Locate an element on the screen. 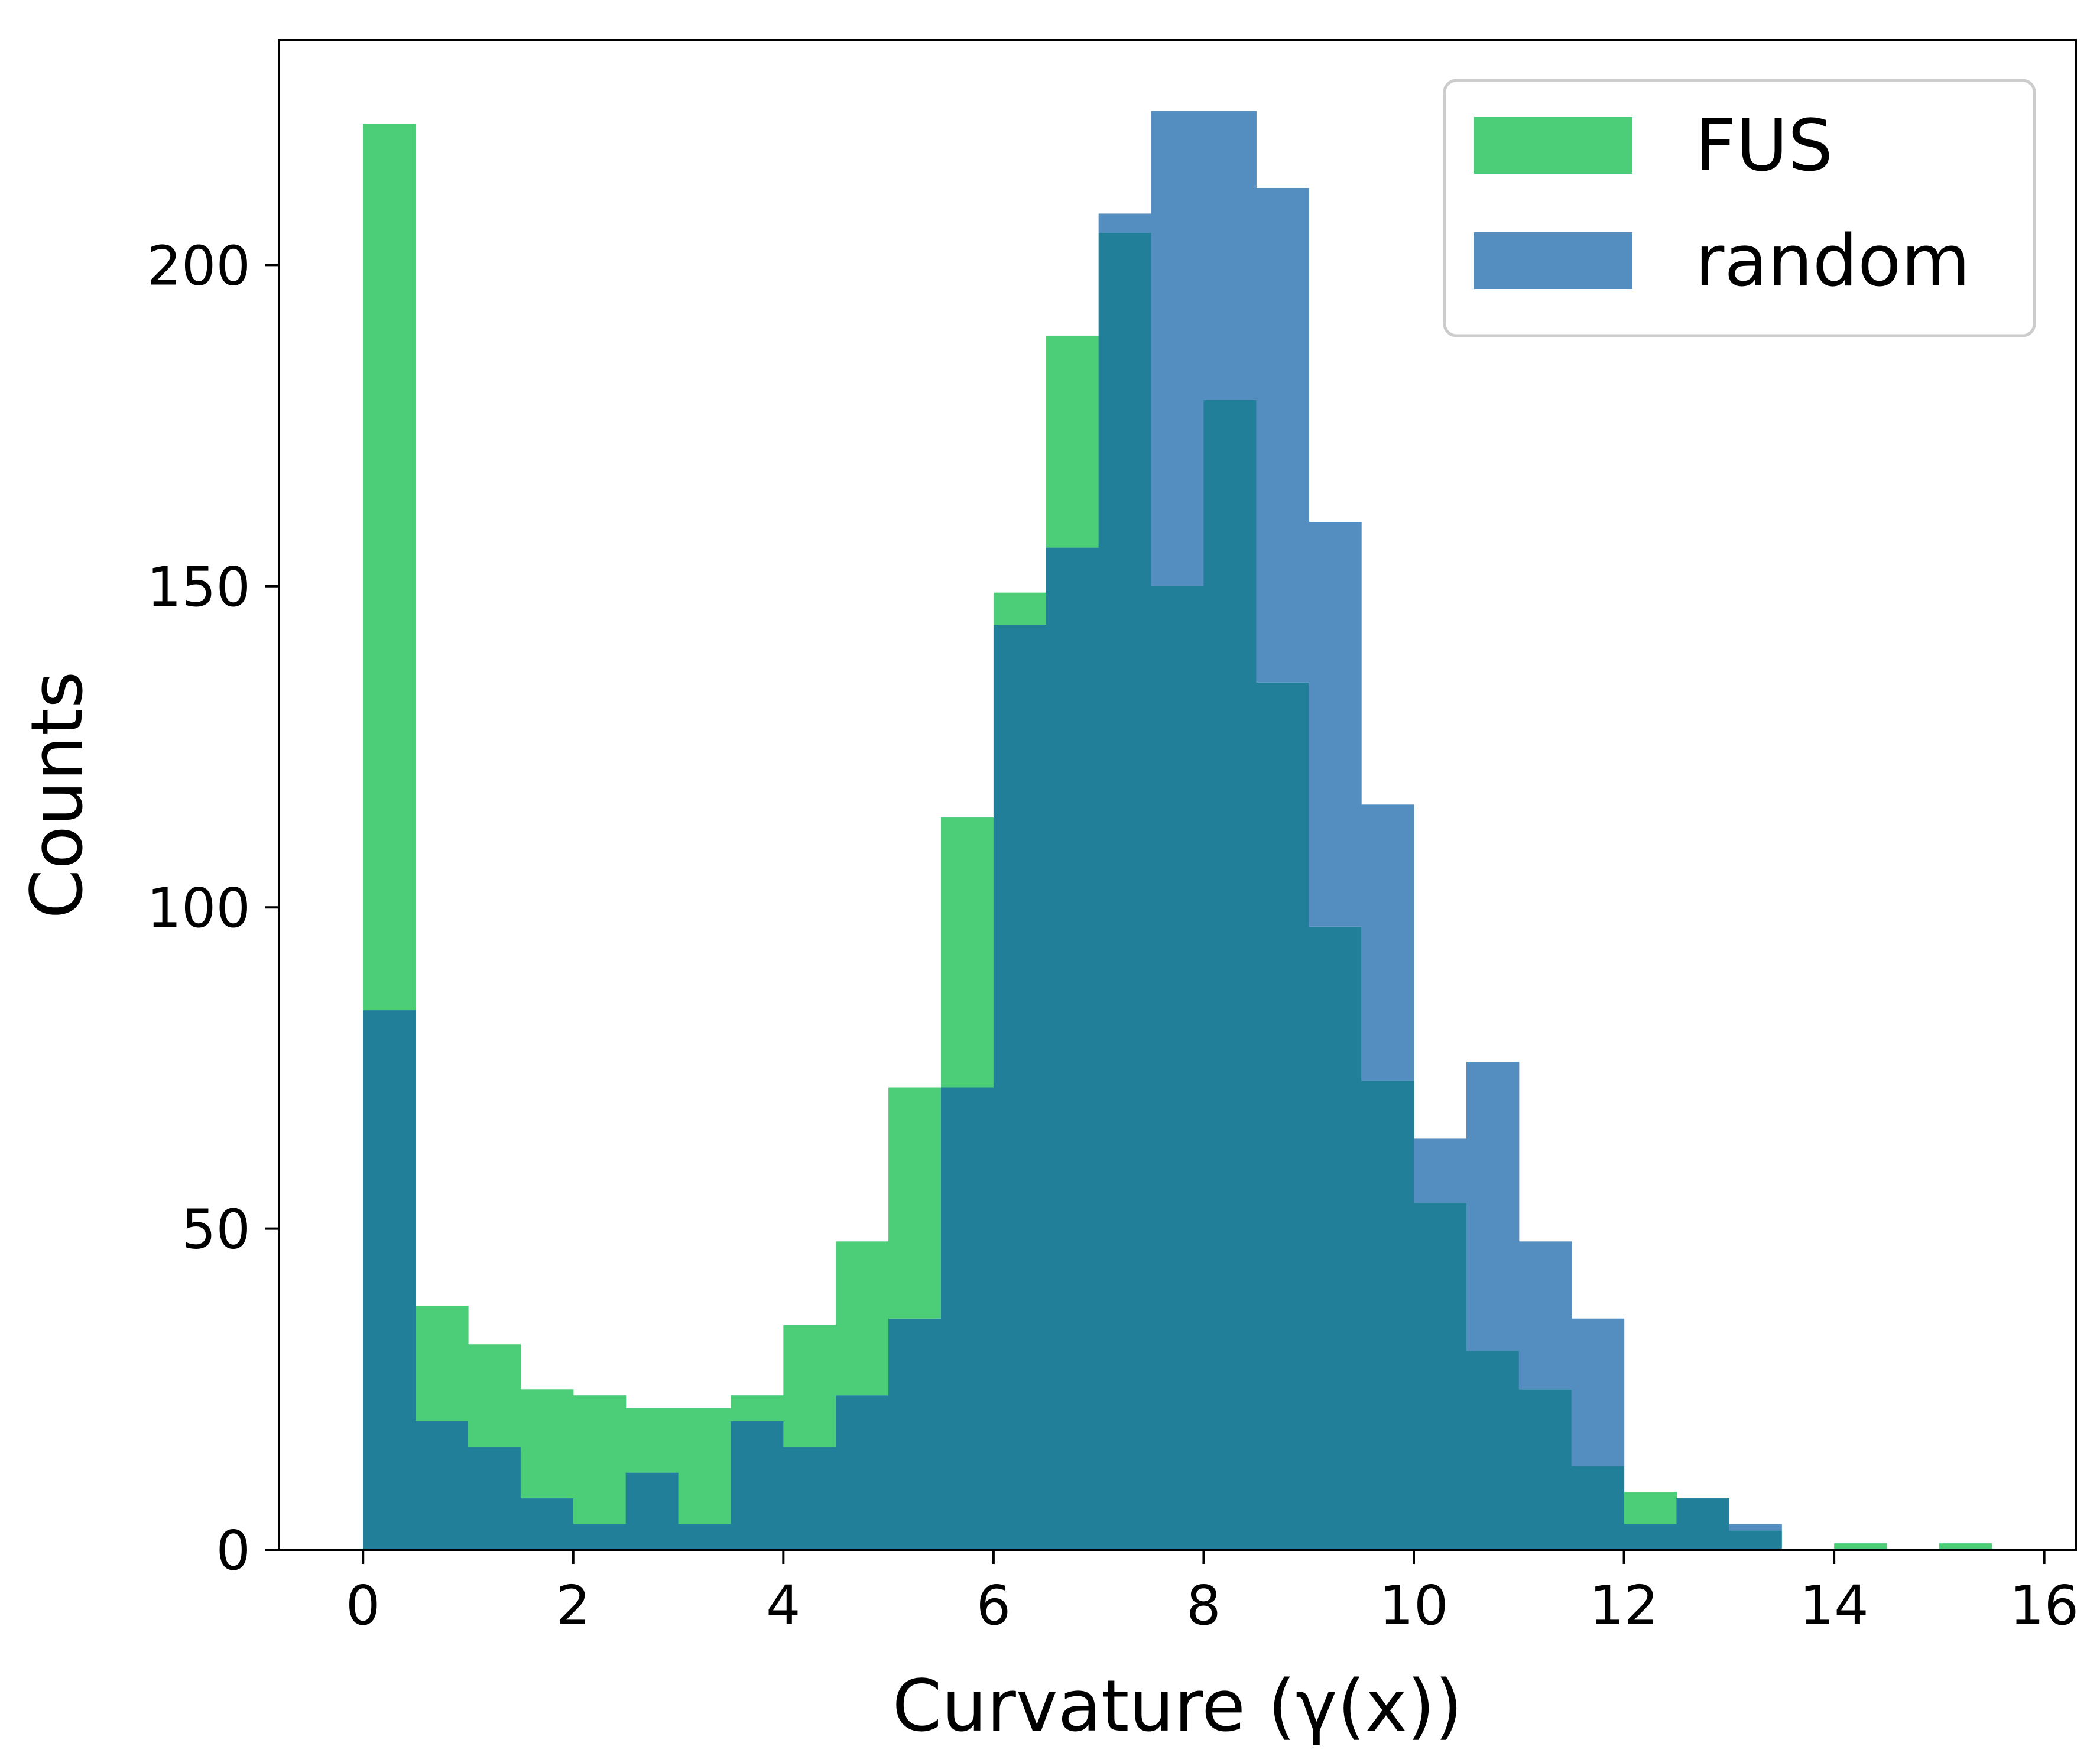 The image size is (2100, 1756). x-tick-label: 16 is located at coordinates (2044, 1606).